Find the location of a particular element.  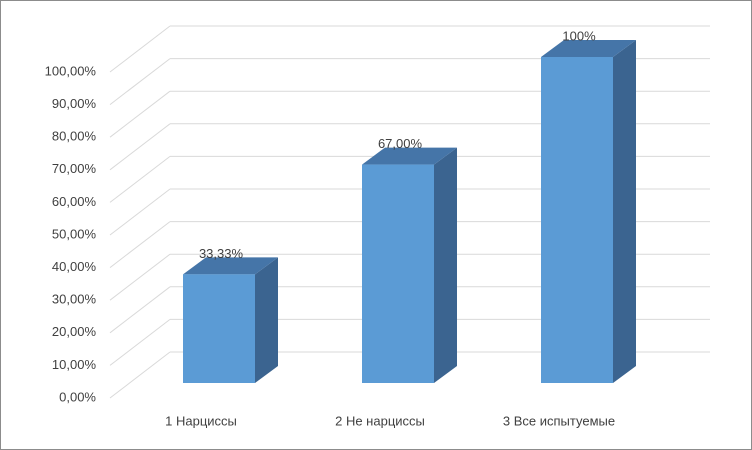

data-label: 33,33% is located at coordinates (221, 253).